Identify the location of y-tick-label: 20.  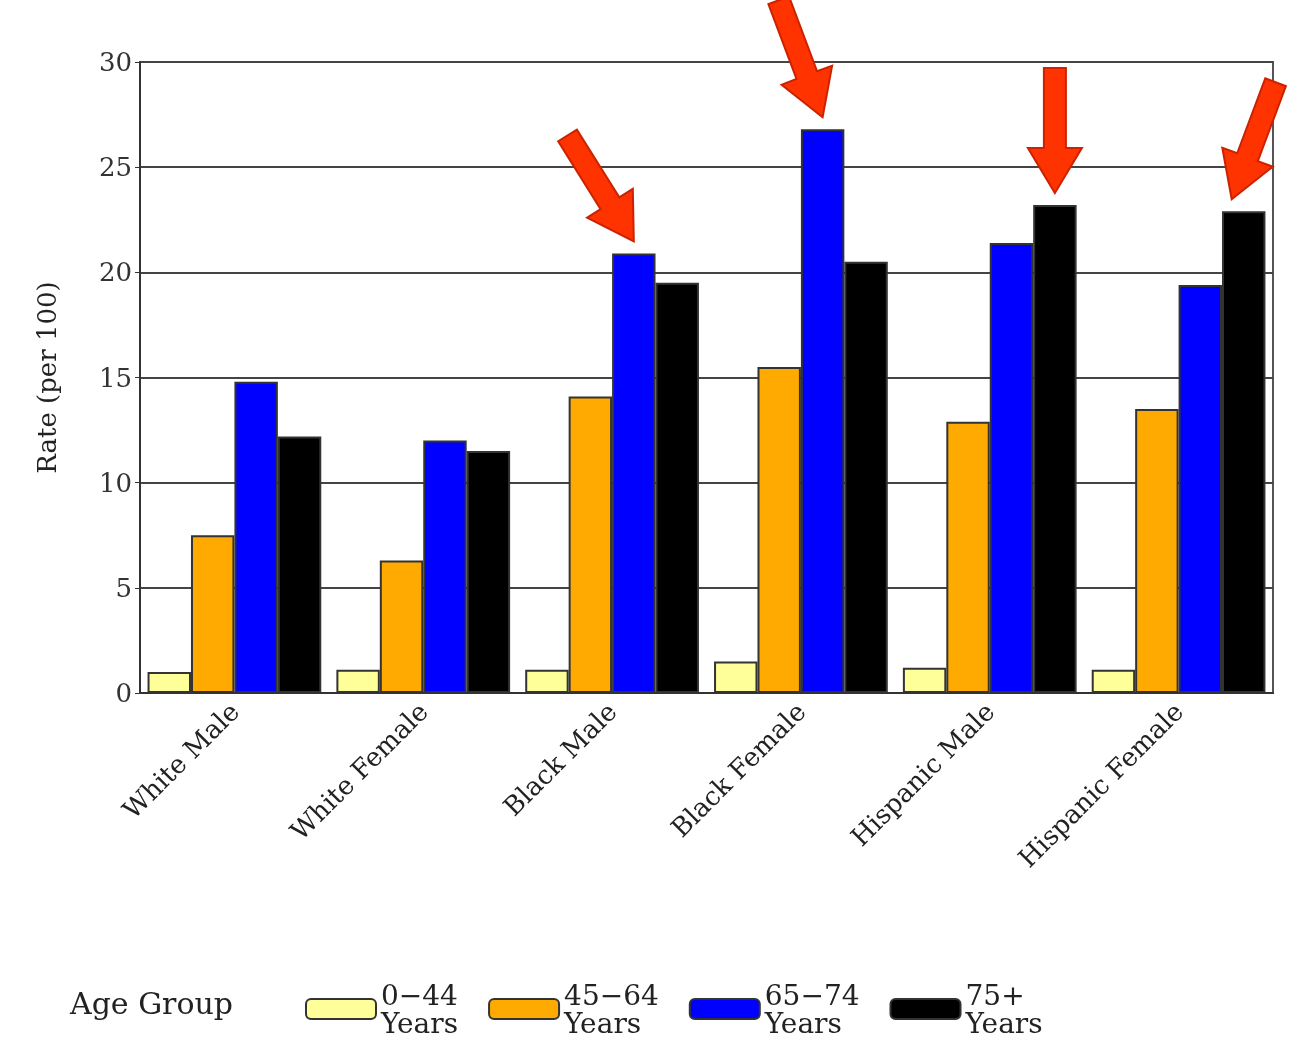
(115, 272).